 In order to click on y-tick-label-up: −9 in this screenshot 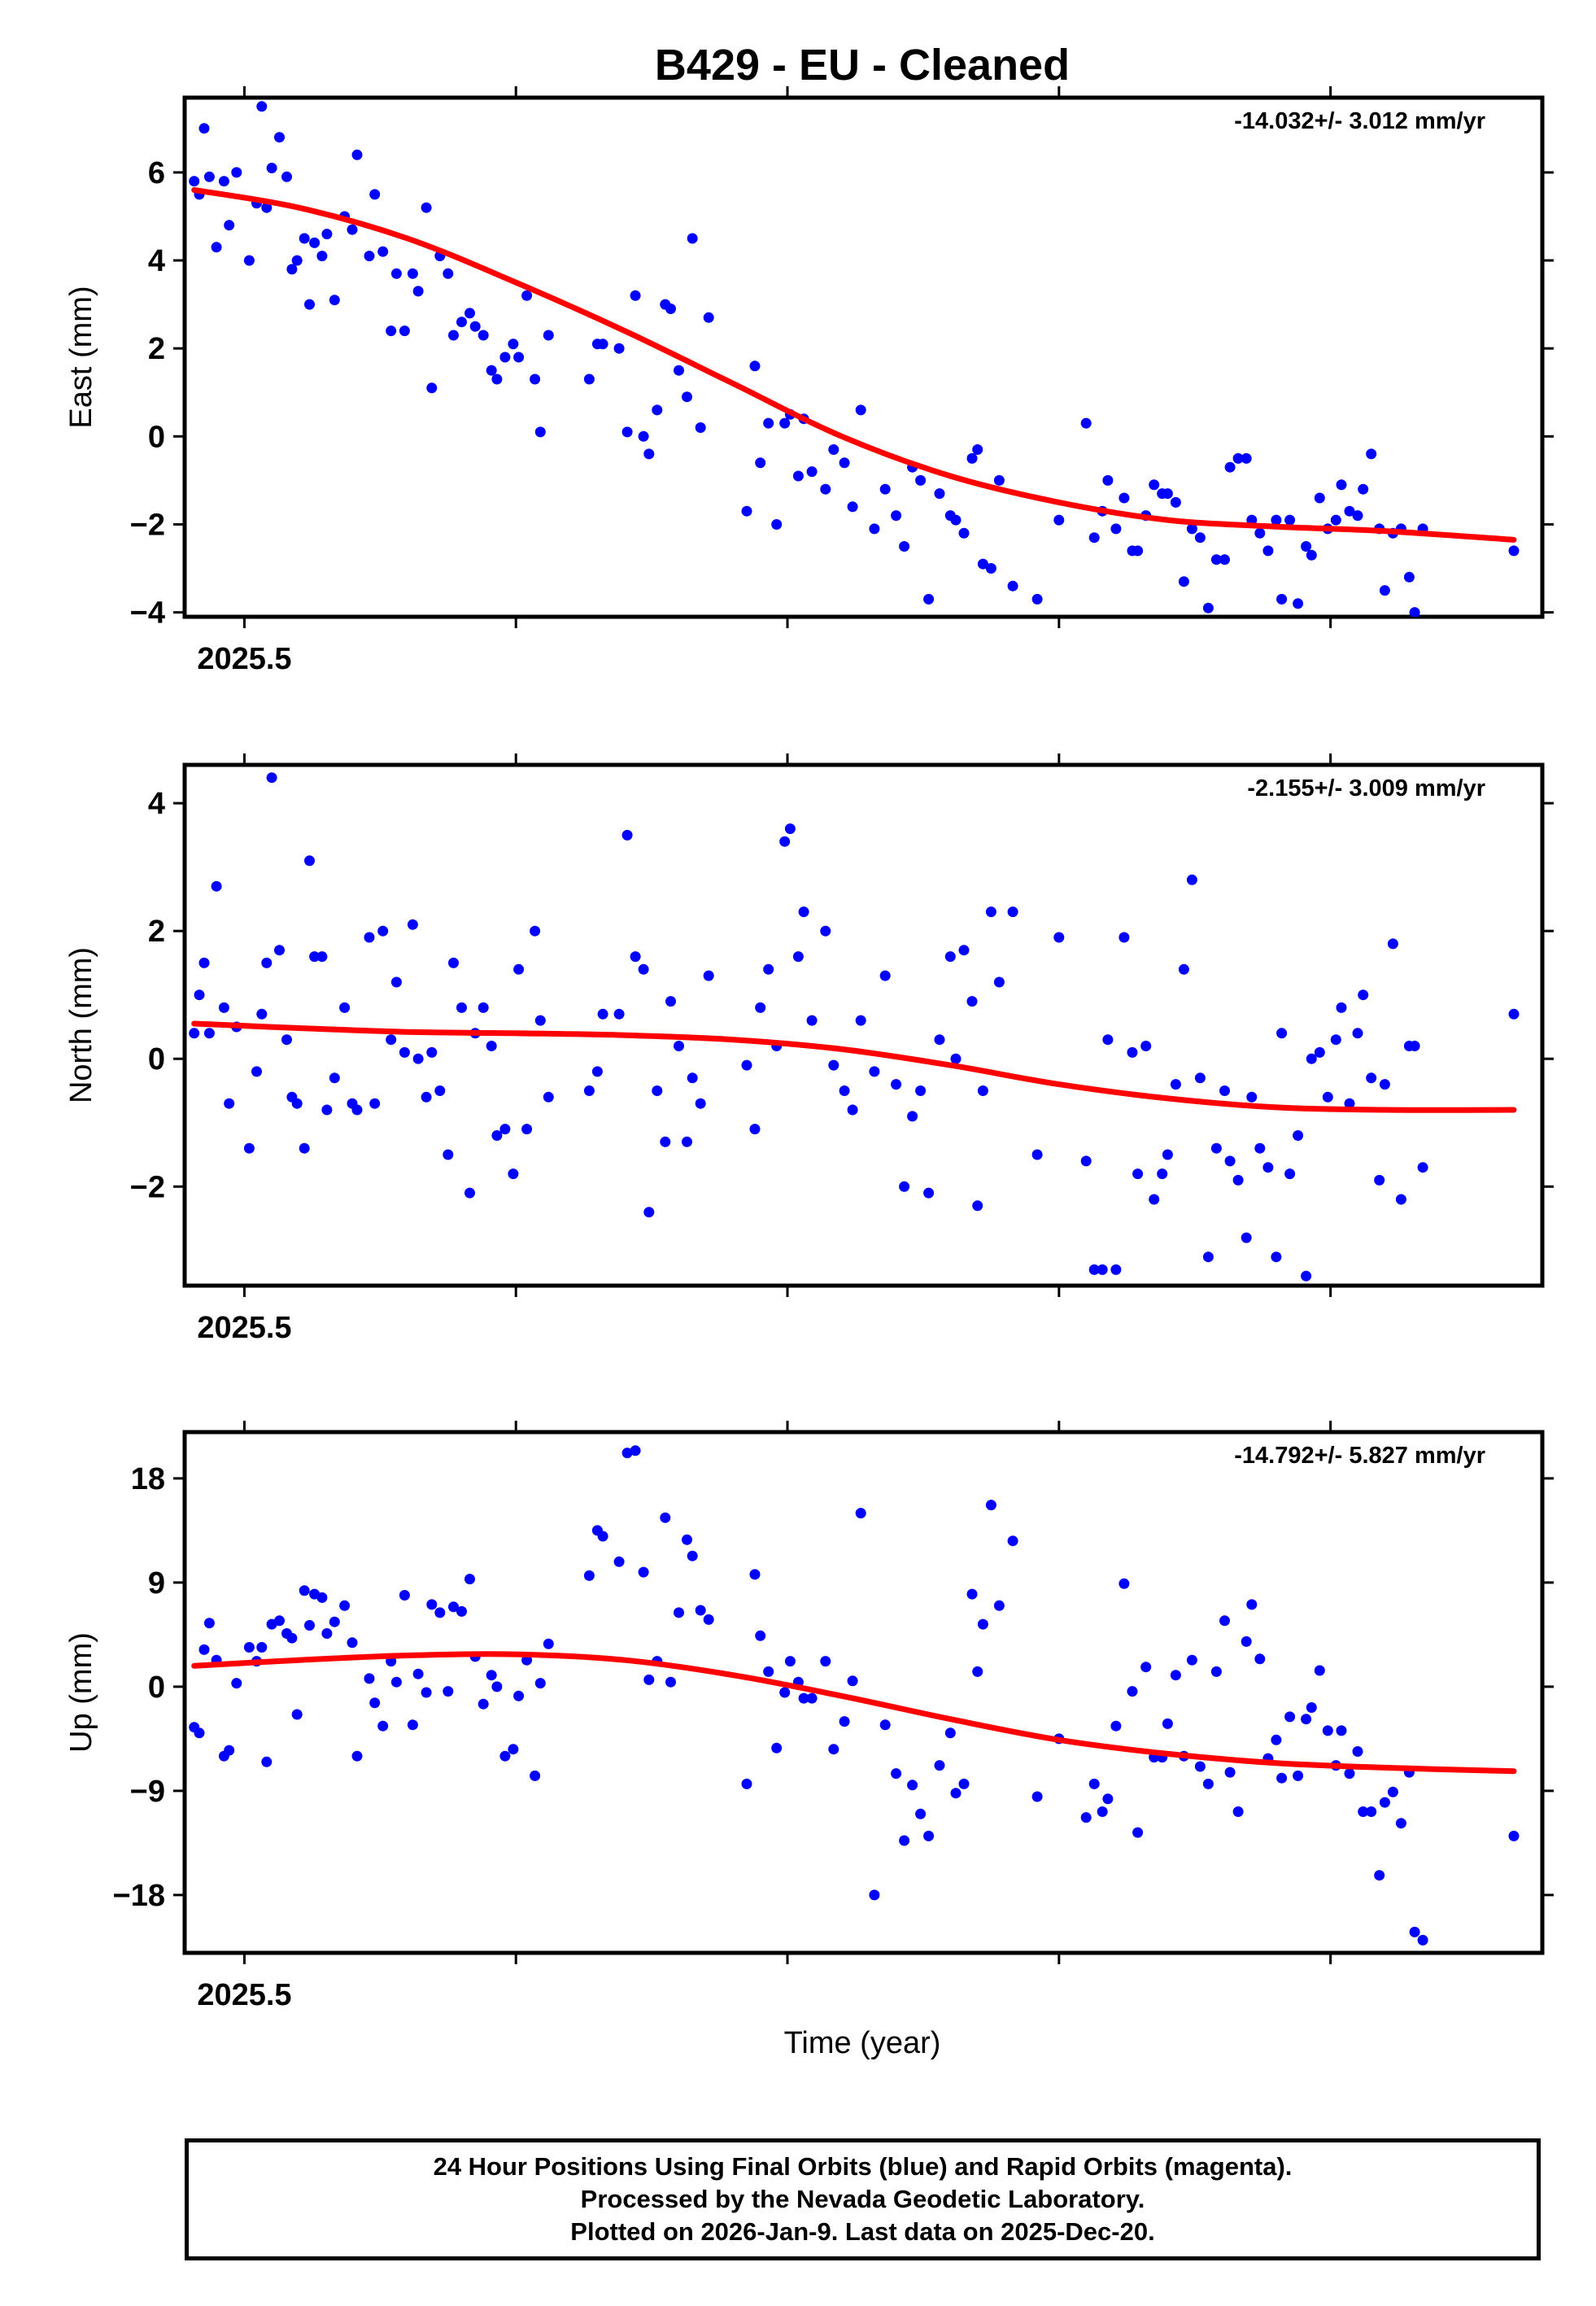, I will do `click(147, 1792)`.